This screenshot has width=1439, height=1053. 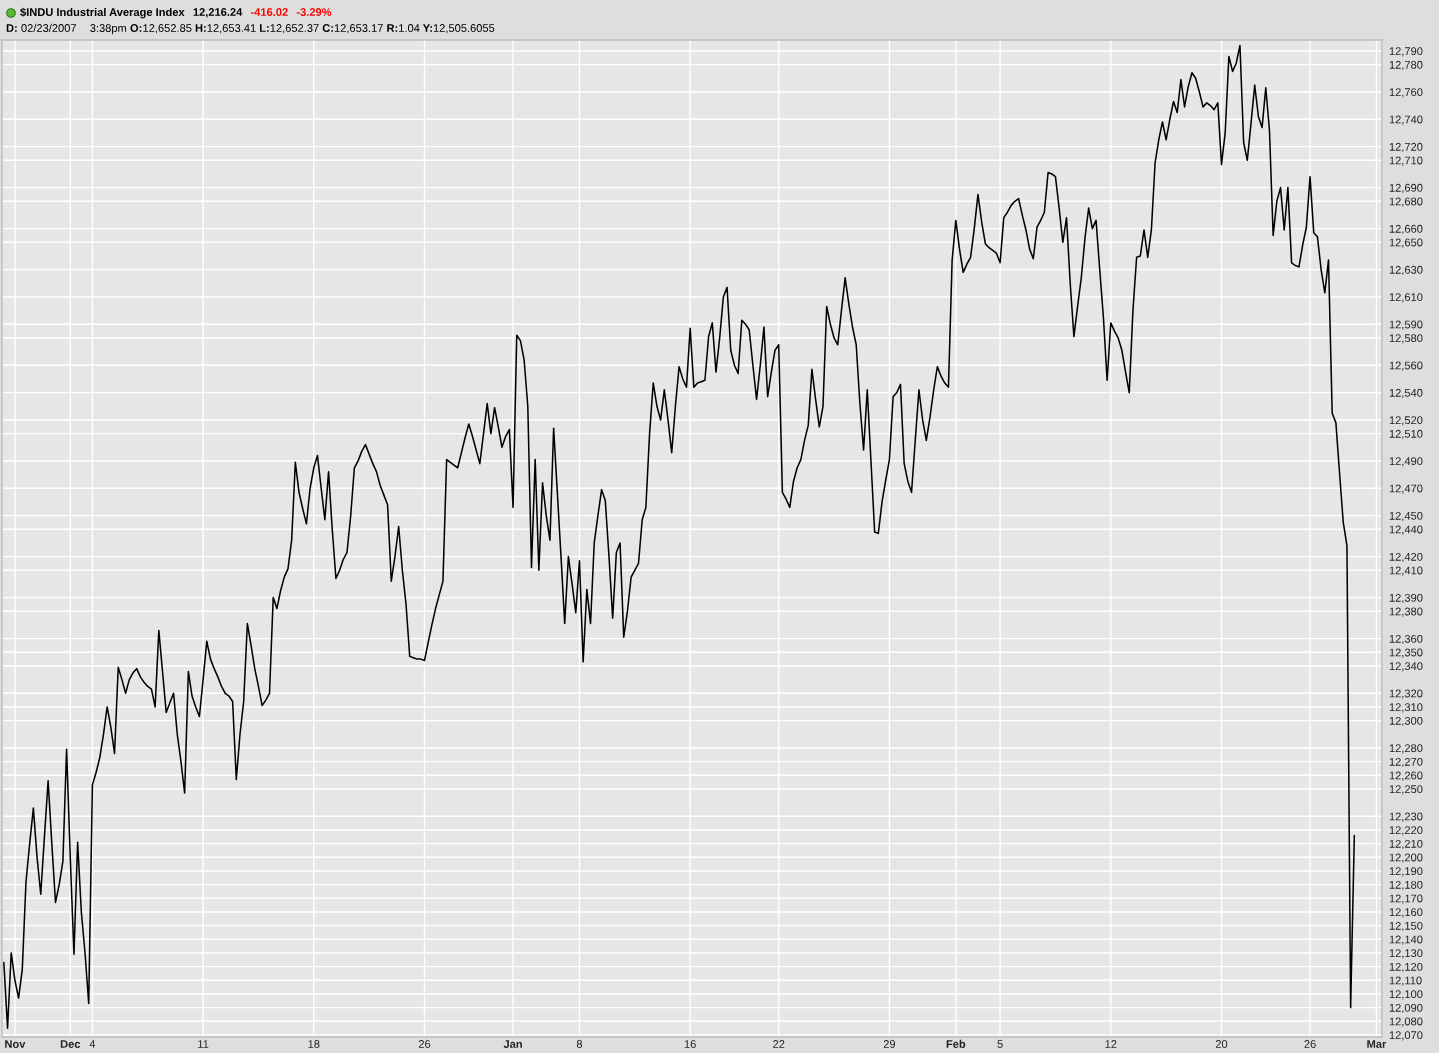 I want to click on text: C:12,653.17, so click(x=352, y=29).